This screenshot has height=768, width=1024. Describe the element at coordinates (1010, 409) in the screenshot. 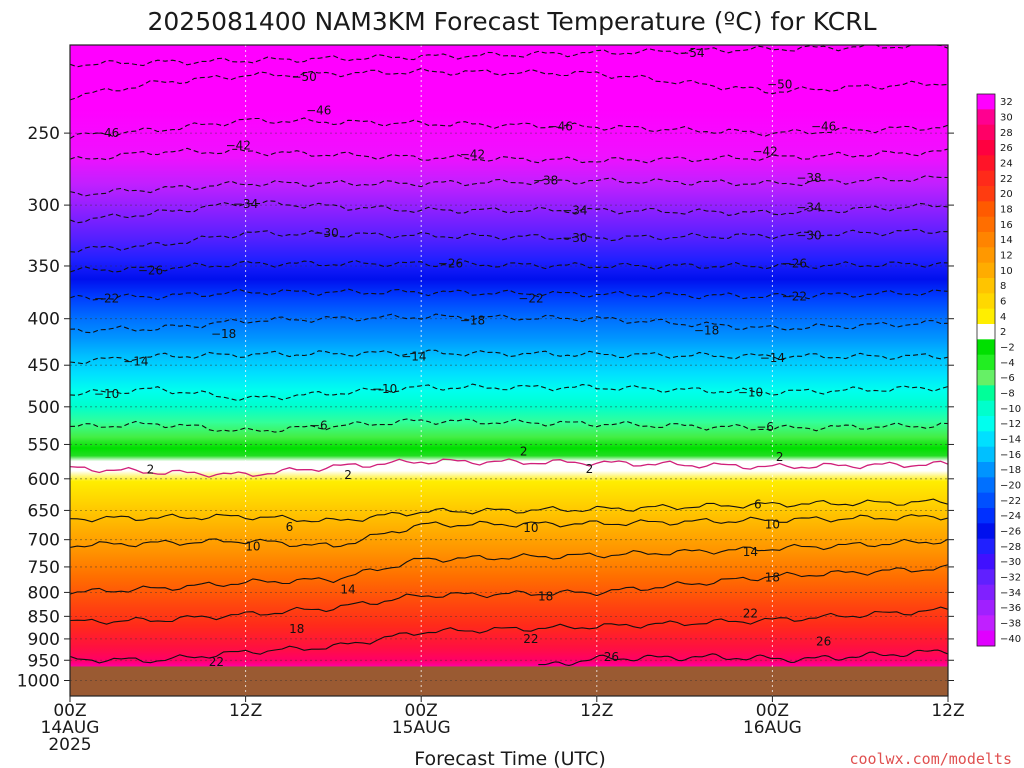

I see `colorbar-label: −10` at that location.